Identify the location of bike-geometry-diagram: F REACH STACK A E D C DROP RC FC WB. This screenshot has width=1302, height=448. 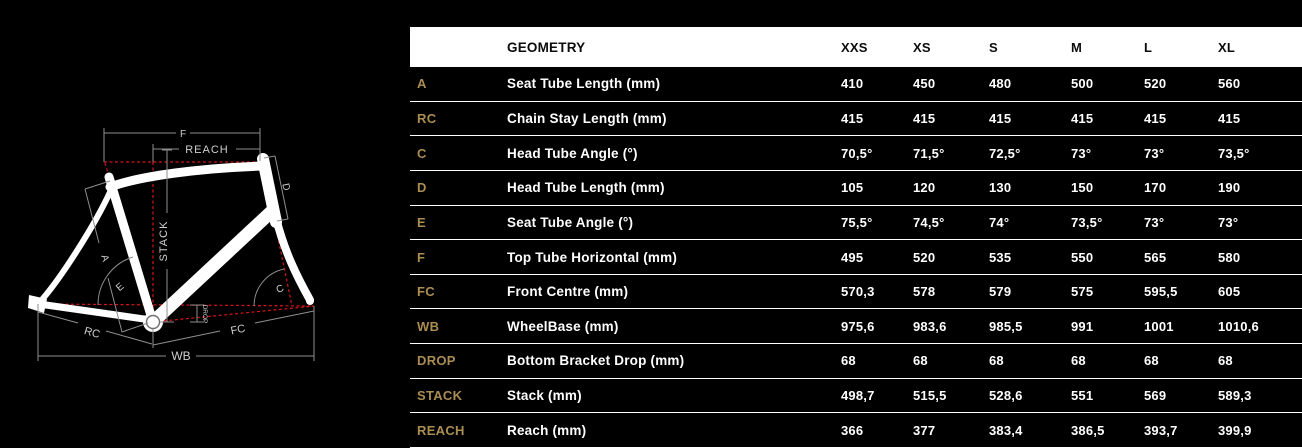
(171, 245).